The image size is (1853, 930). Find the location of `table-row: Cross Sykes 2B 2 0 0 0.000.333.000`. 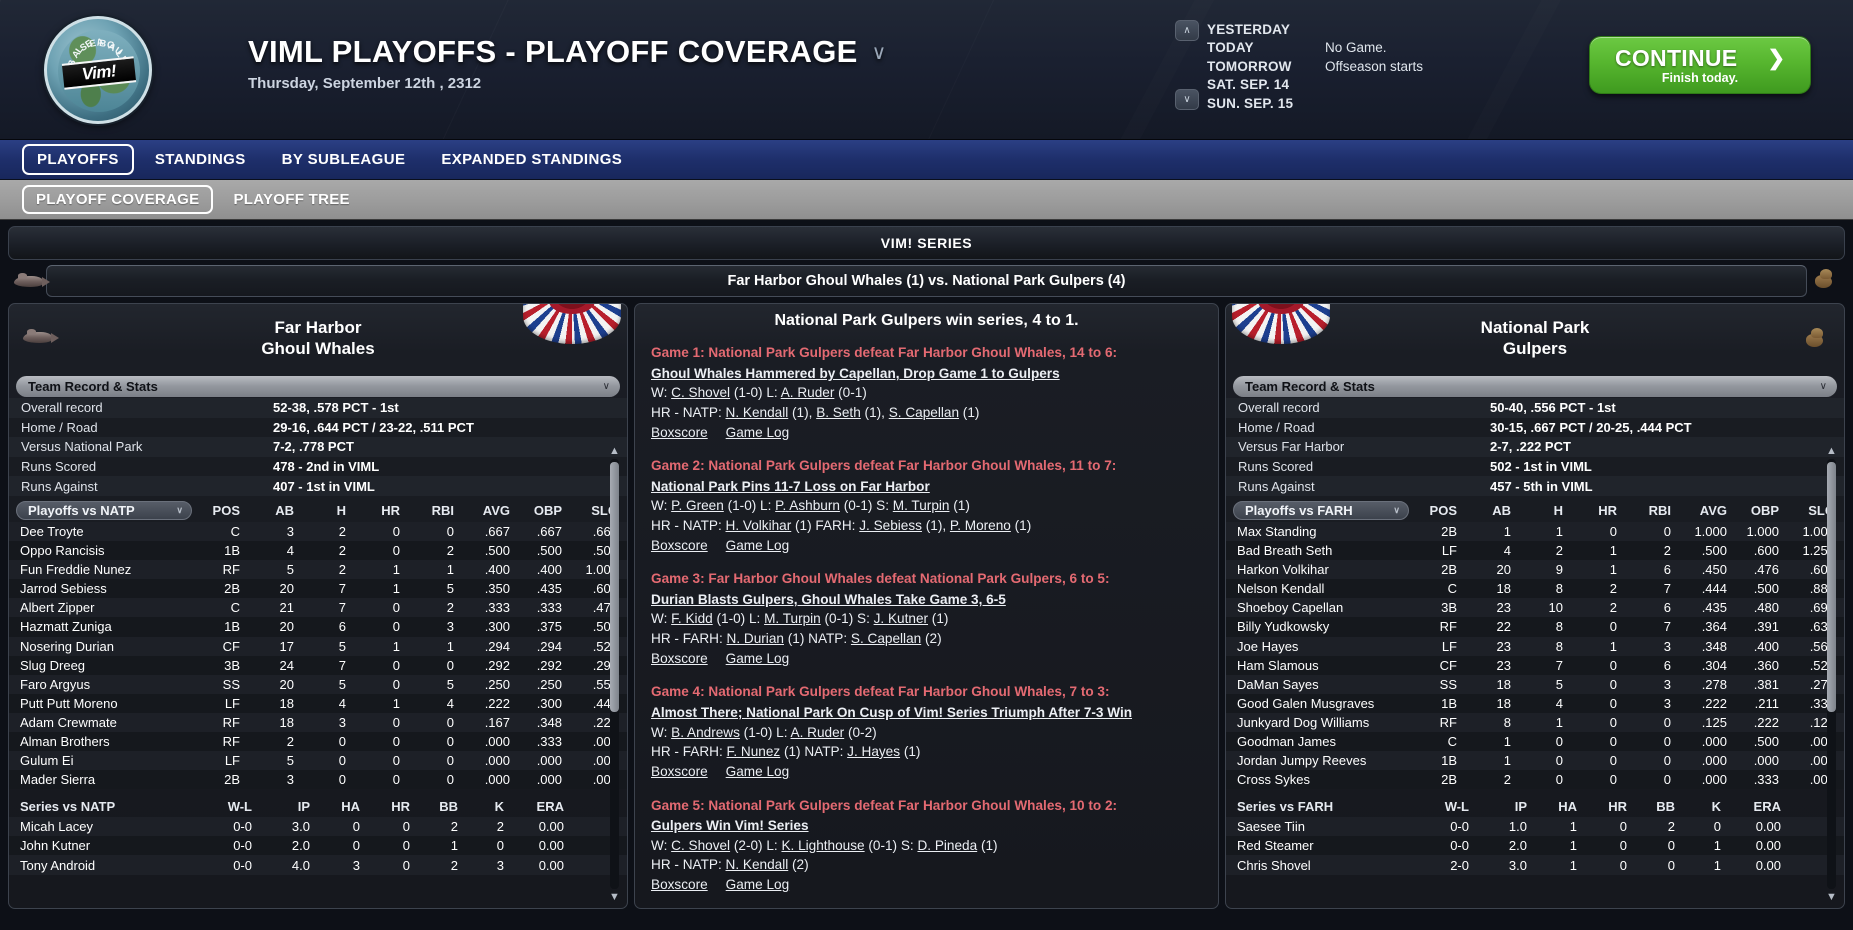

table-row: Cross Sykes 2B 2 0 0 0.000.333.000 is located at coordinates (1535, 780).